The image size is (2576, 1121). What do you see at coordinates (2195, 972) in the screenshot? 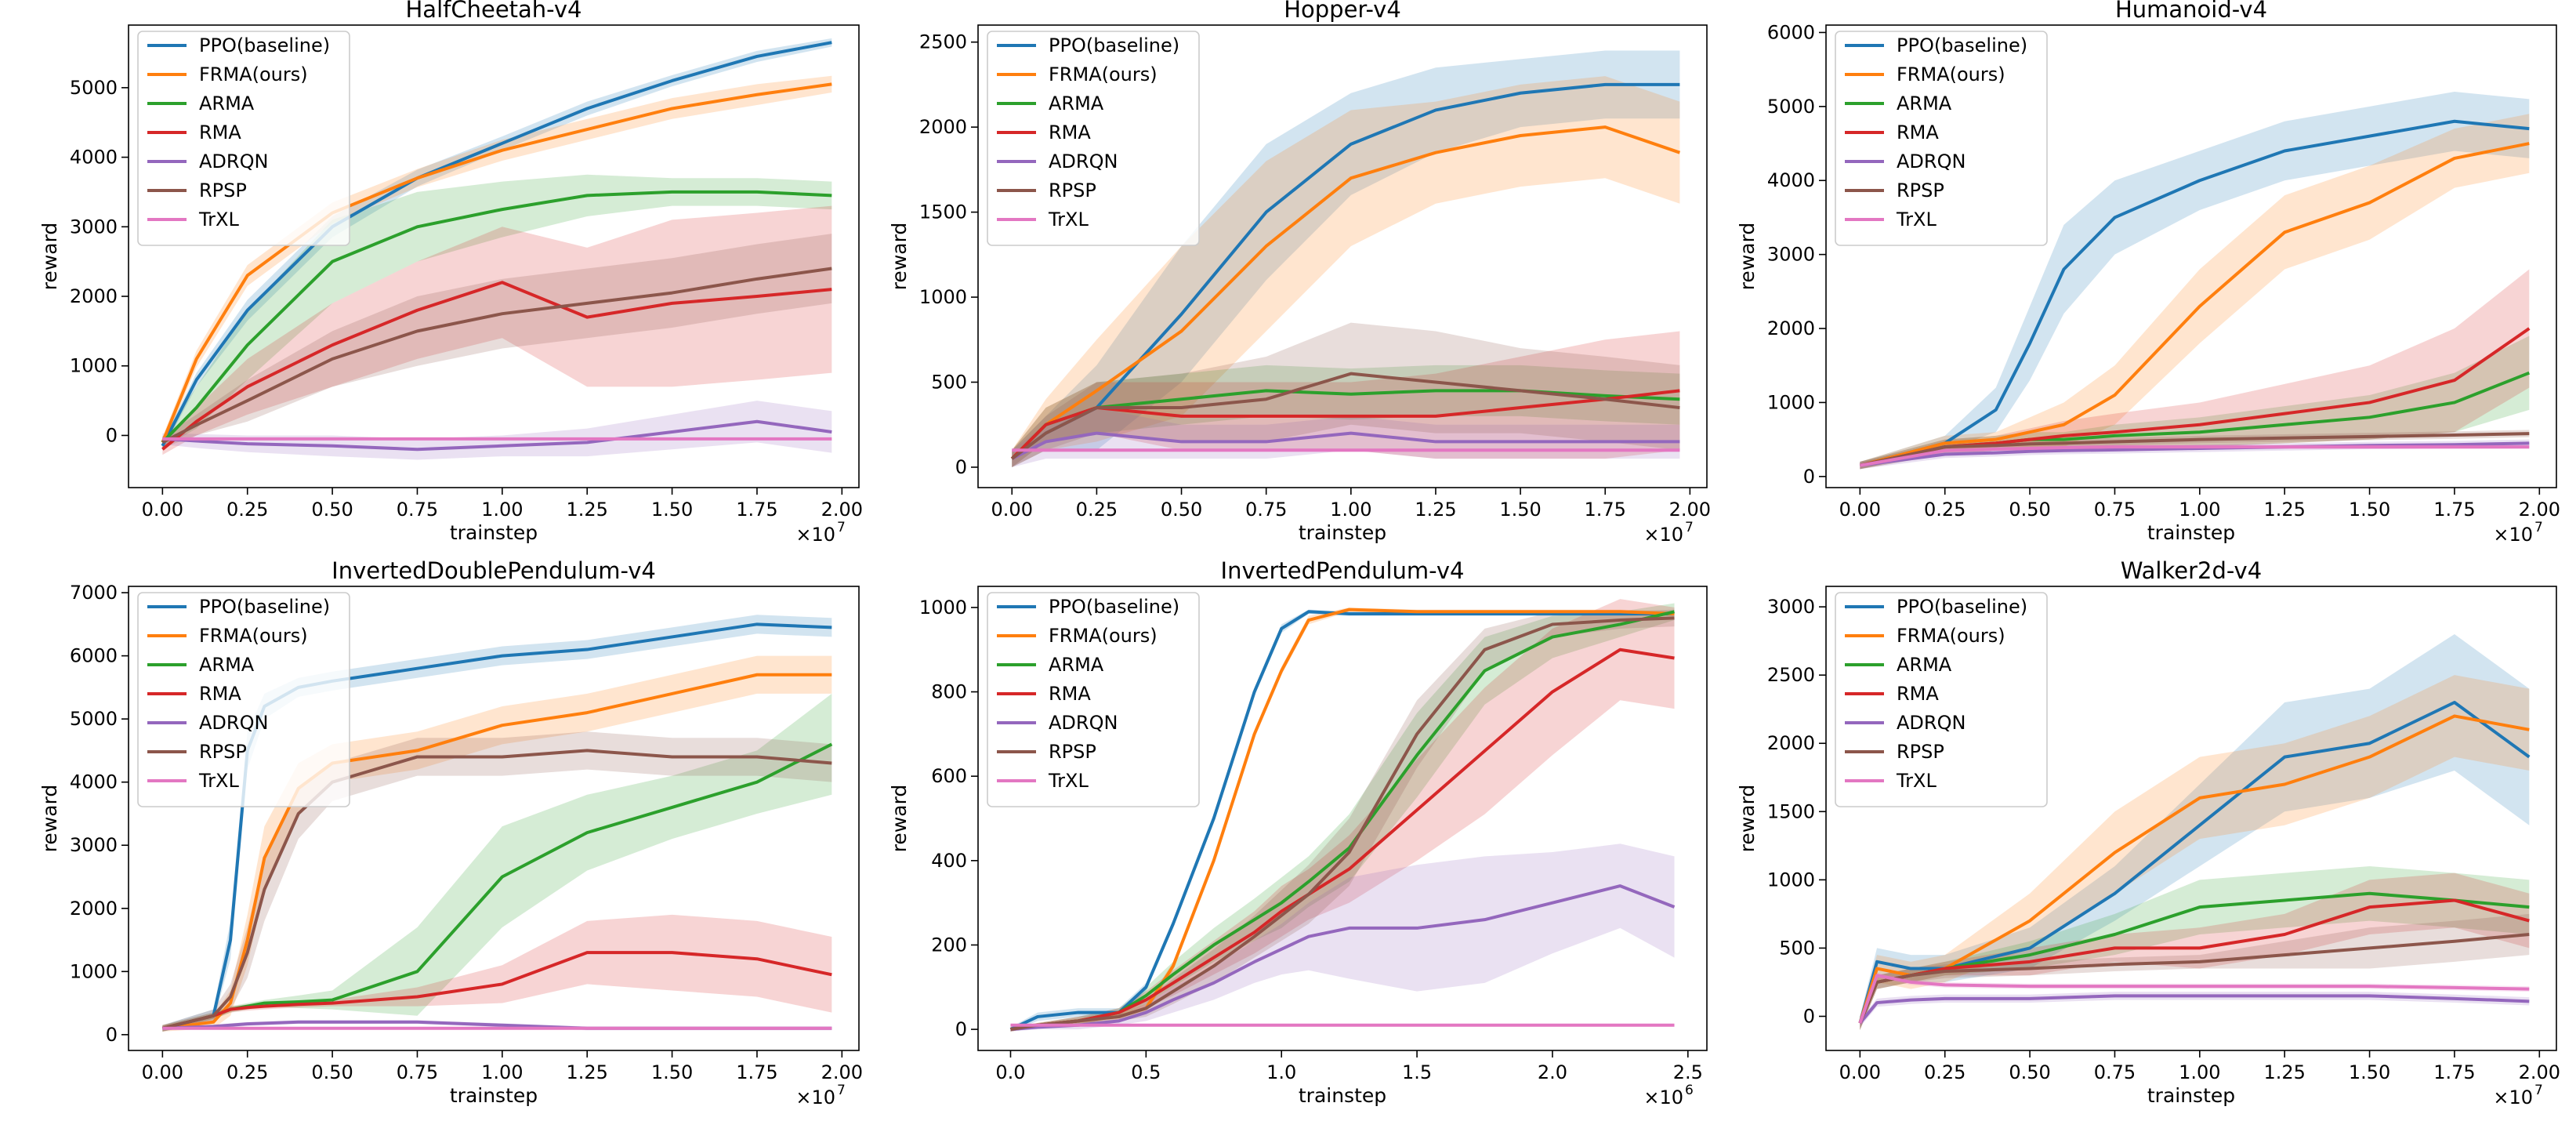
I see `band-rpsp` at bounding box center [2195, 972].